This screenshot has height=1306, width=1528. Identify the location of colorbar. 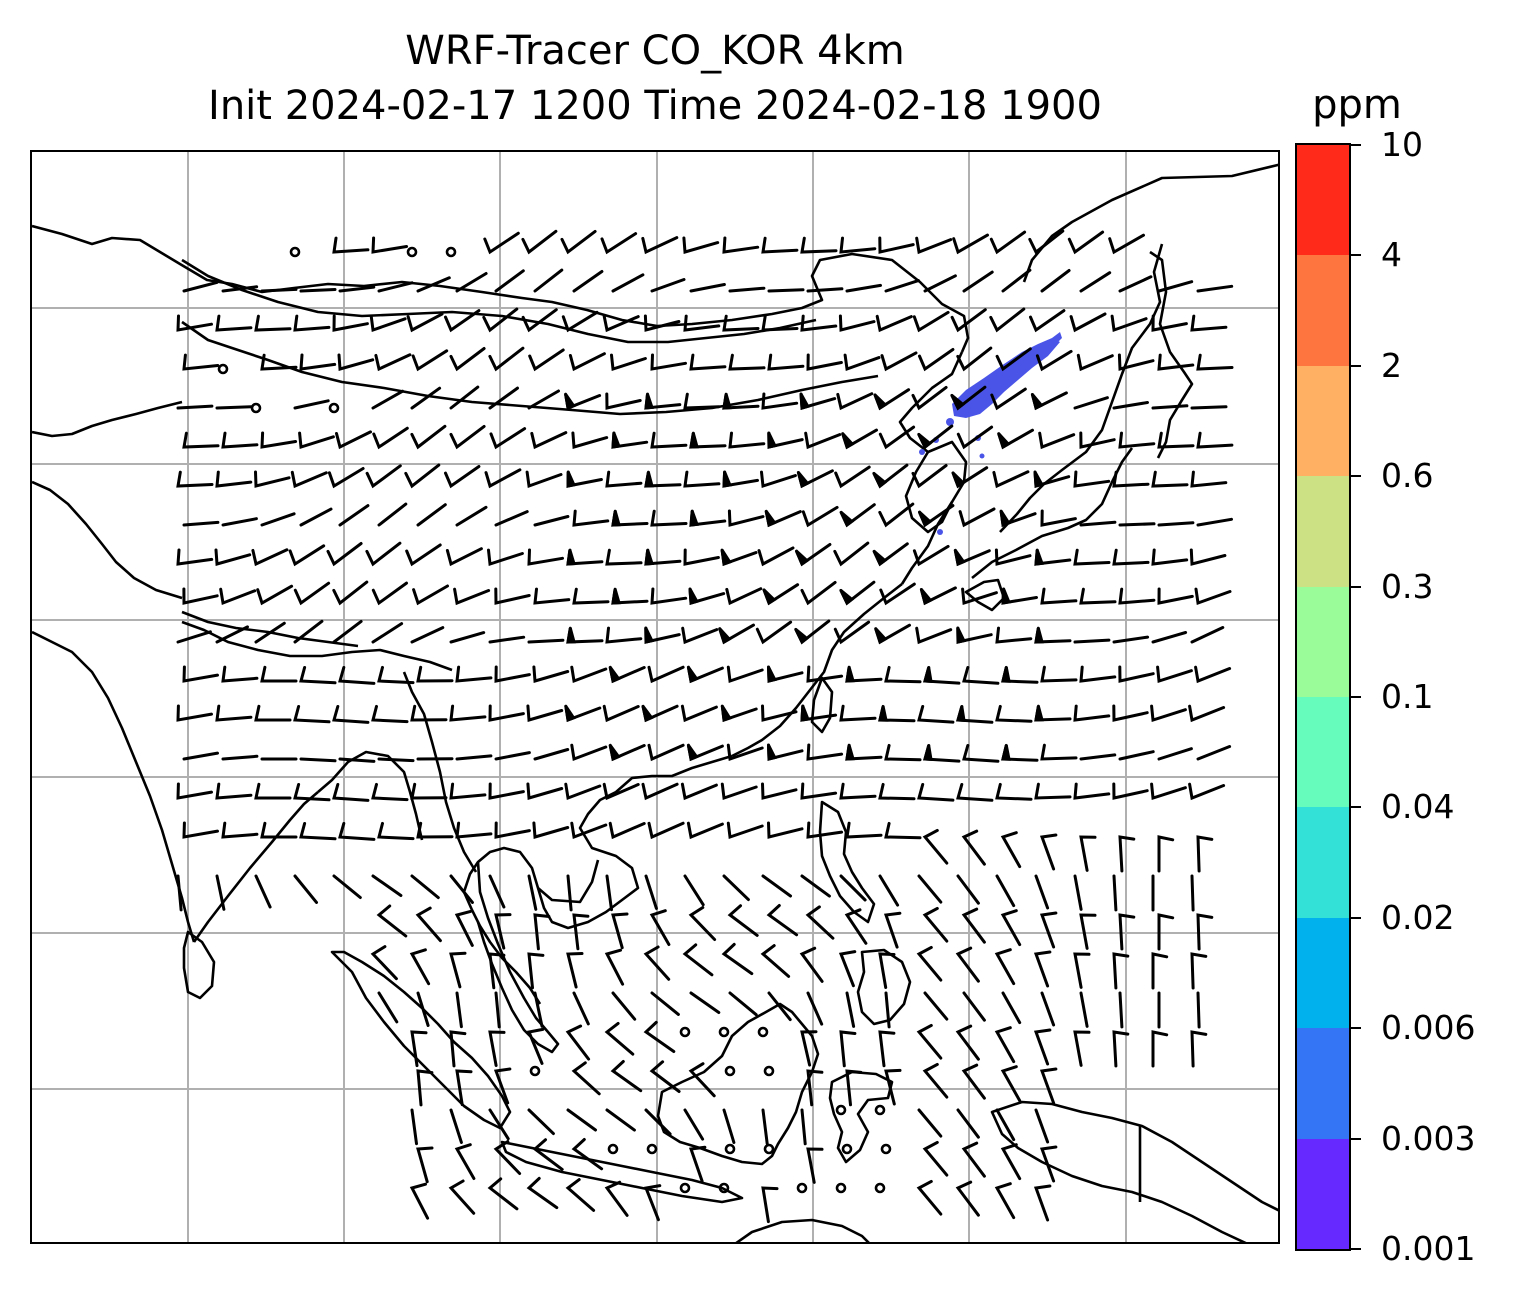
(1323, 697).